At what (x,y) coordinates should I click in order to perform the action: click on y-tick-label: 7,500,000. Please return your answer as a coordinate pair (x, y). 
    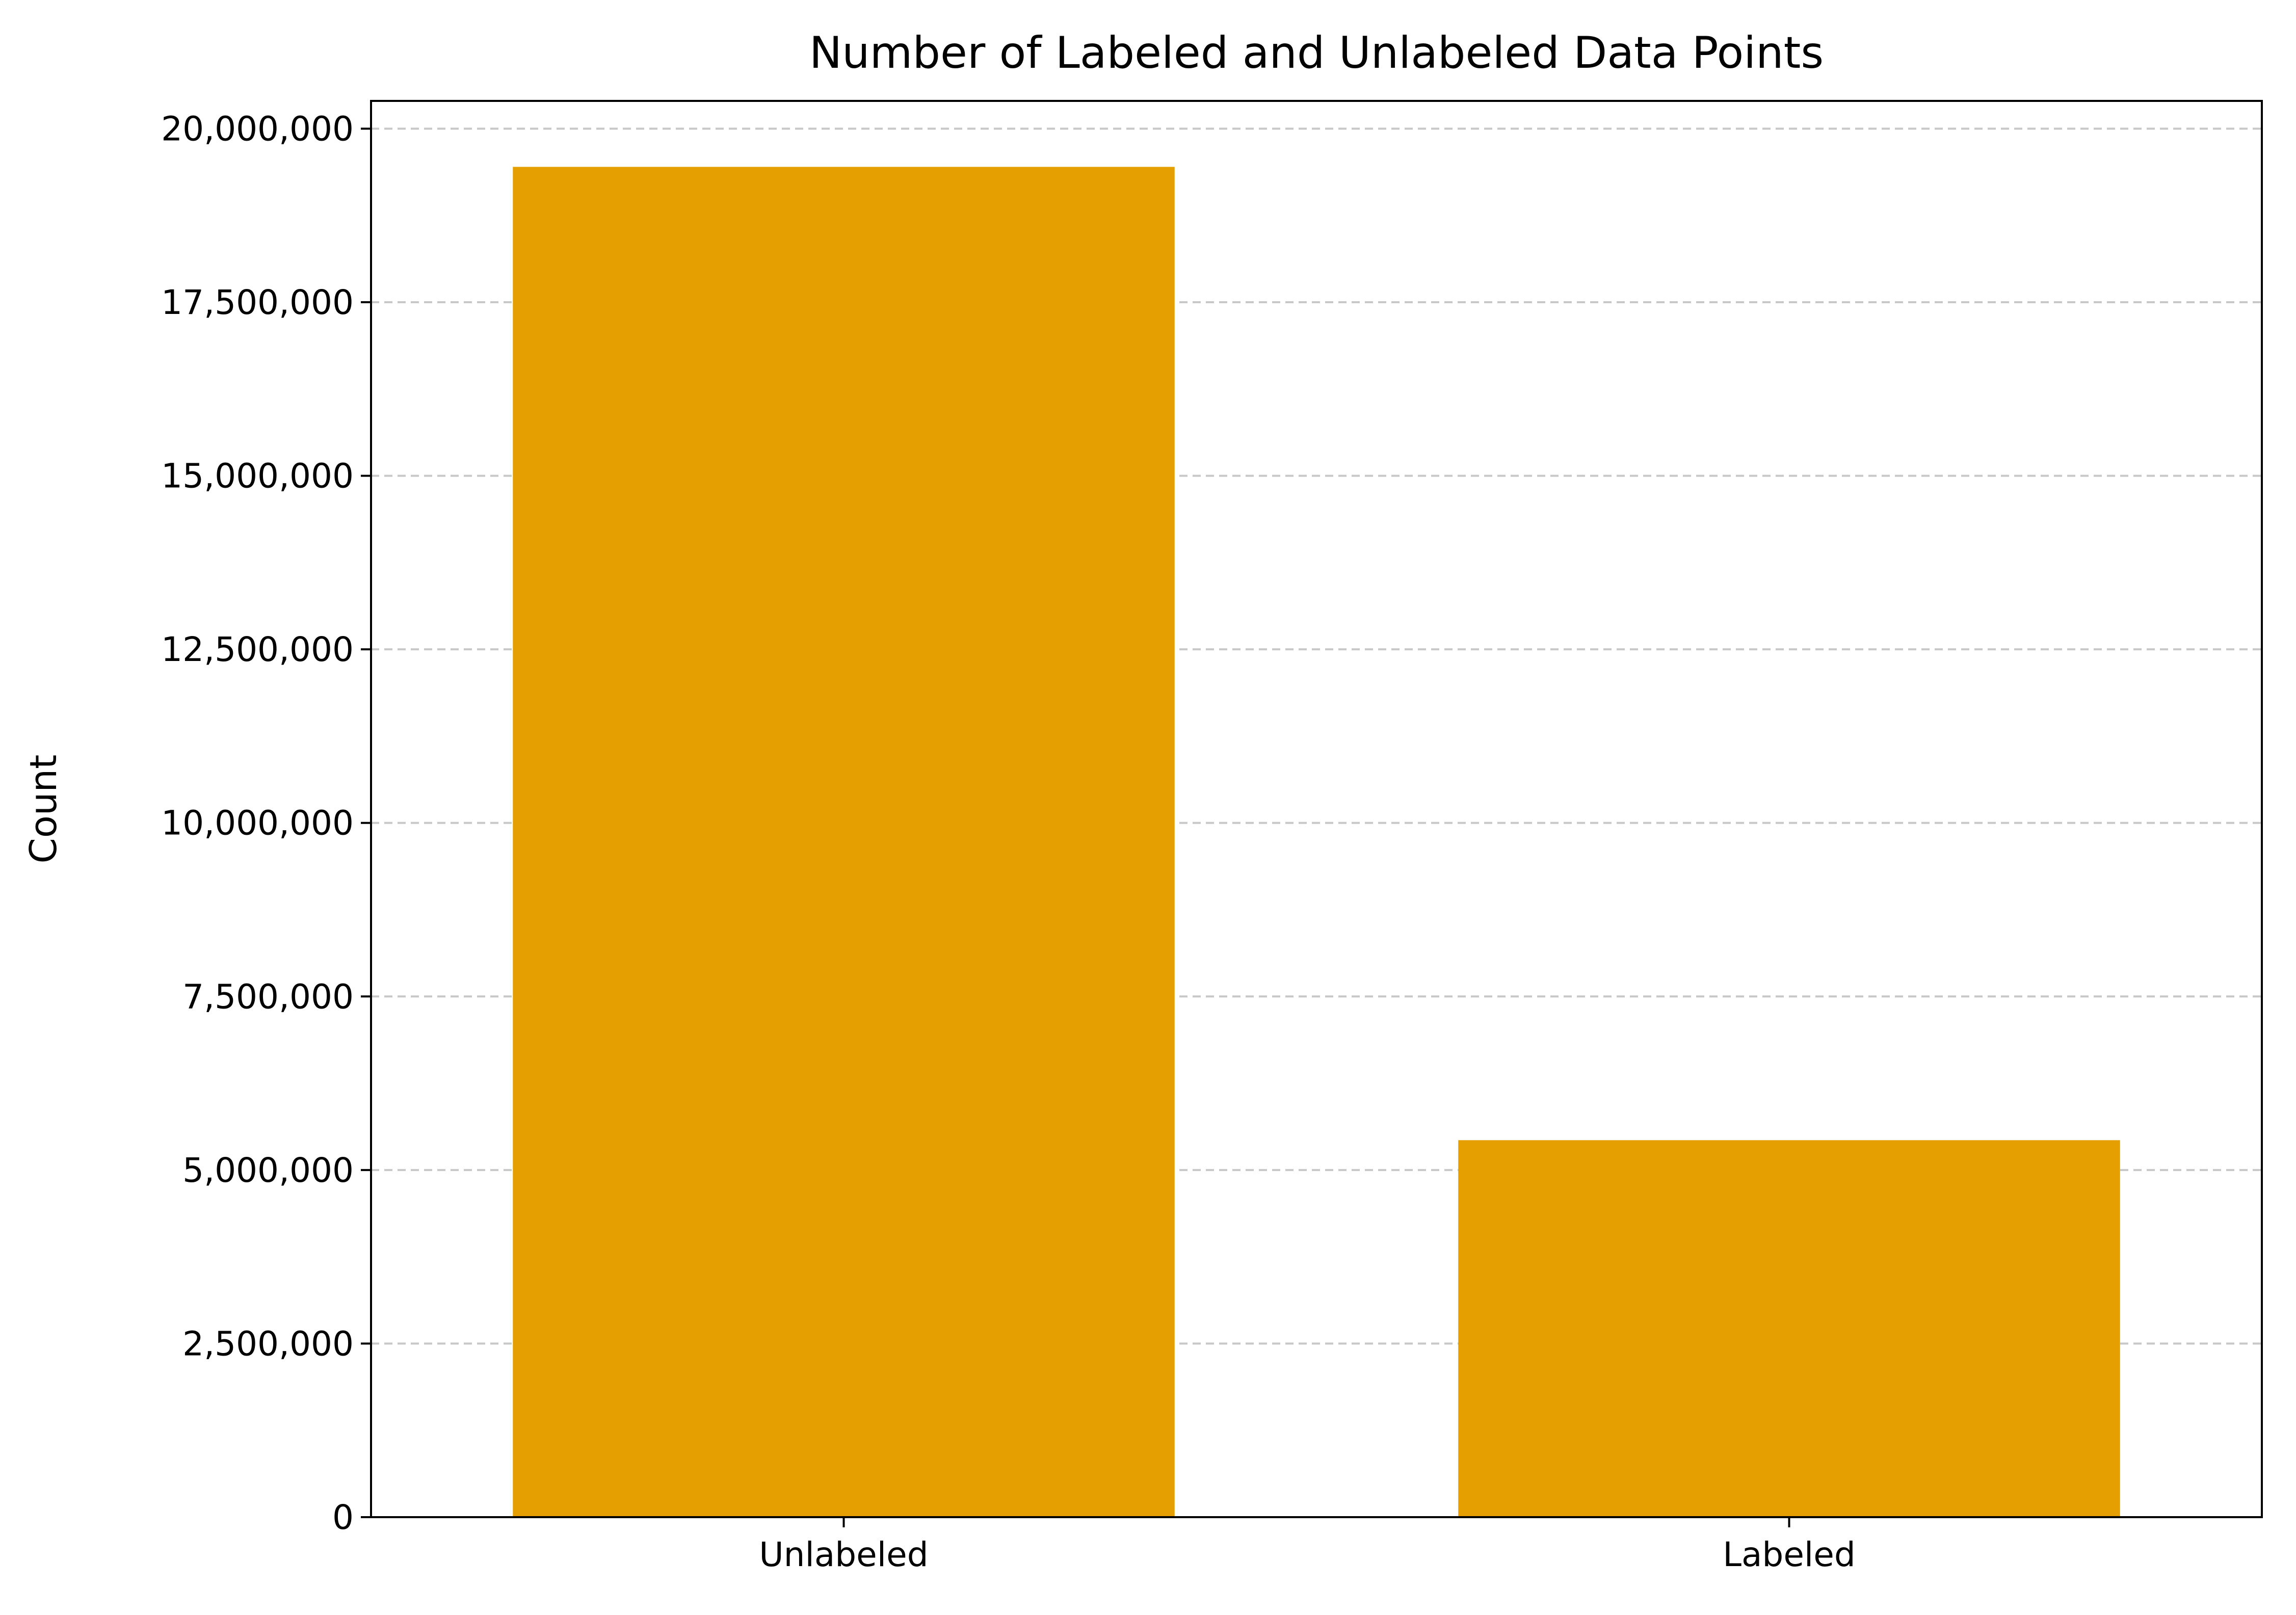
    Looking at the image, I should click on (268, 997).